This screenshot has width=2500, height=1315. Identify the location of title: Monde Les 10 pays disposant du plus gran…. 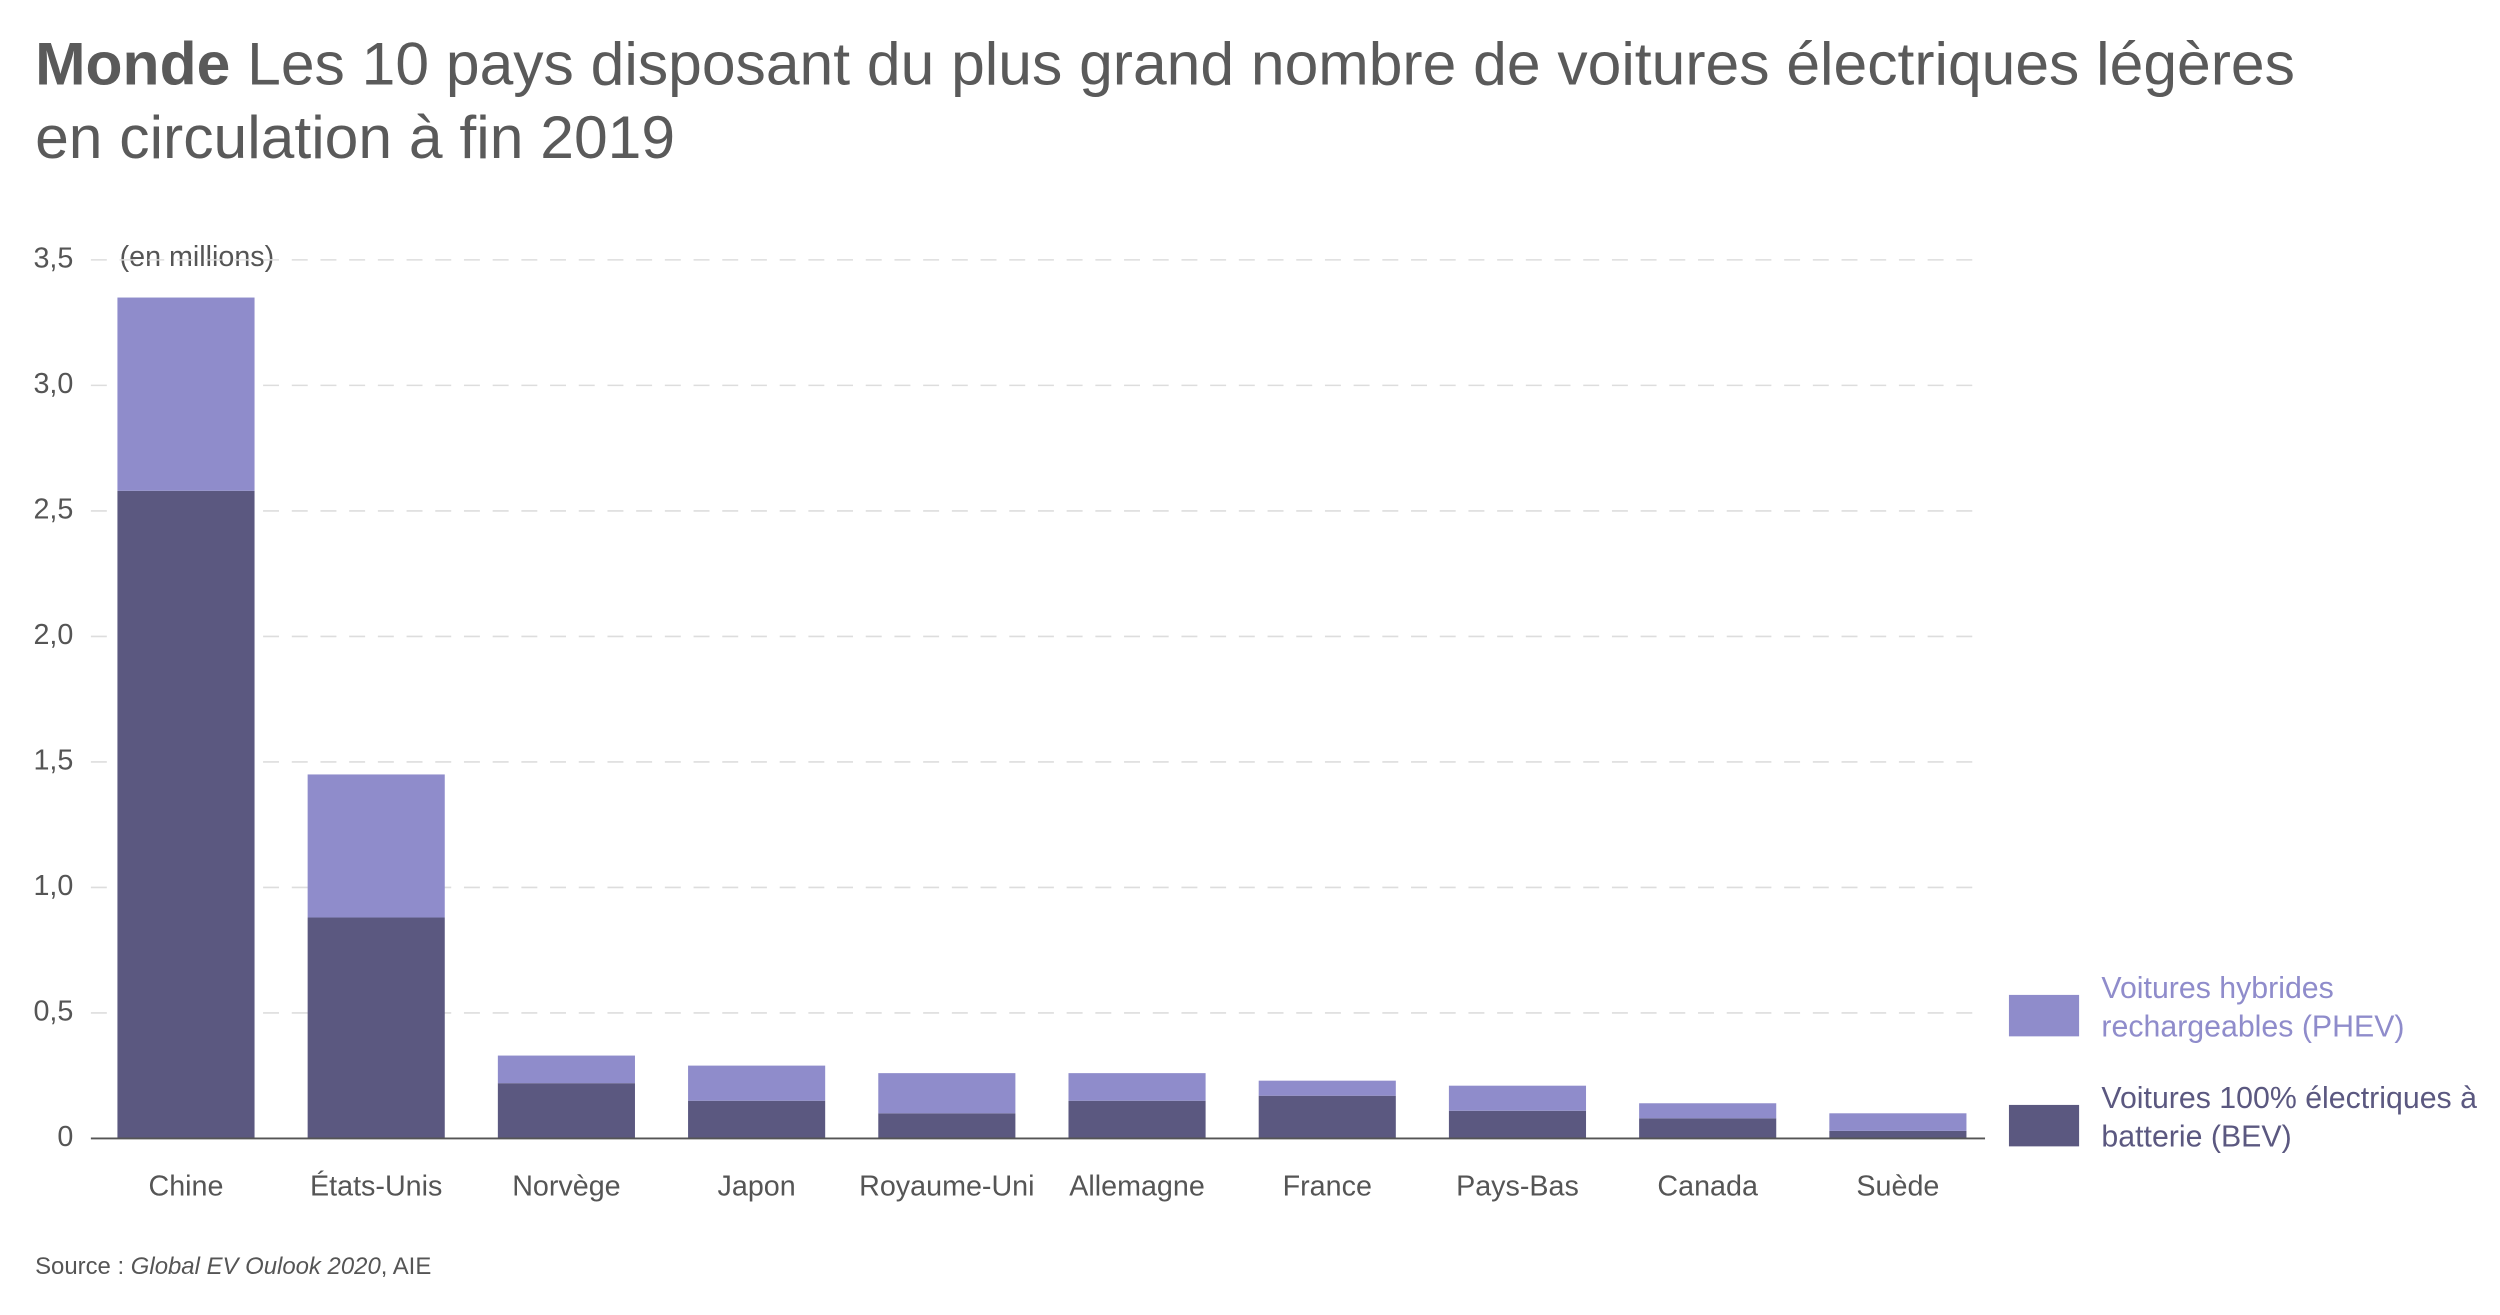
(1199, 102).